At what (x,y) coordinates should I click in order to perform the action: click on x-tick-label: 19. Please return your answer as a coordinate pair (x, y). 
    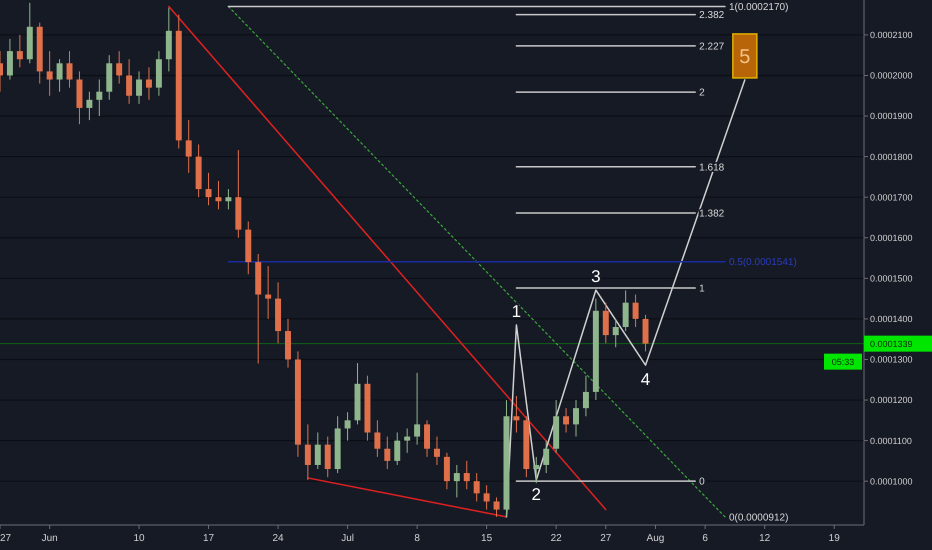
    Looking at the image, I should click on (834, 538).